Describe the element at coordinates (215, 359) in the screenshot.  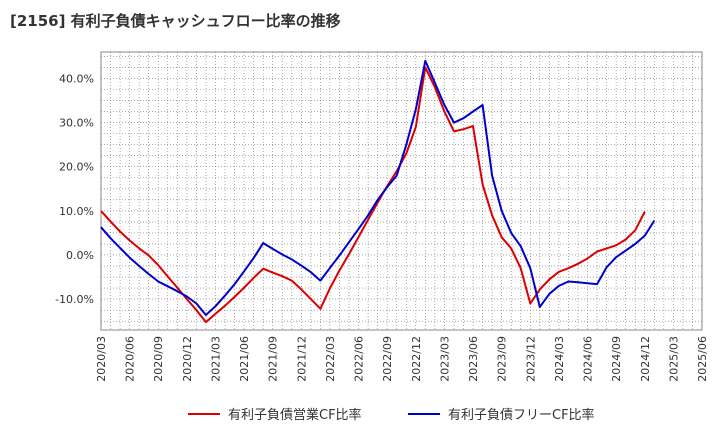
I see `x-tick-label: 2021/03` at that location.